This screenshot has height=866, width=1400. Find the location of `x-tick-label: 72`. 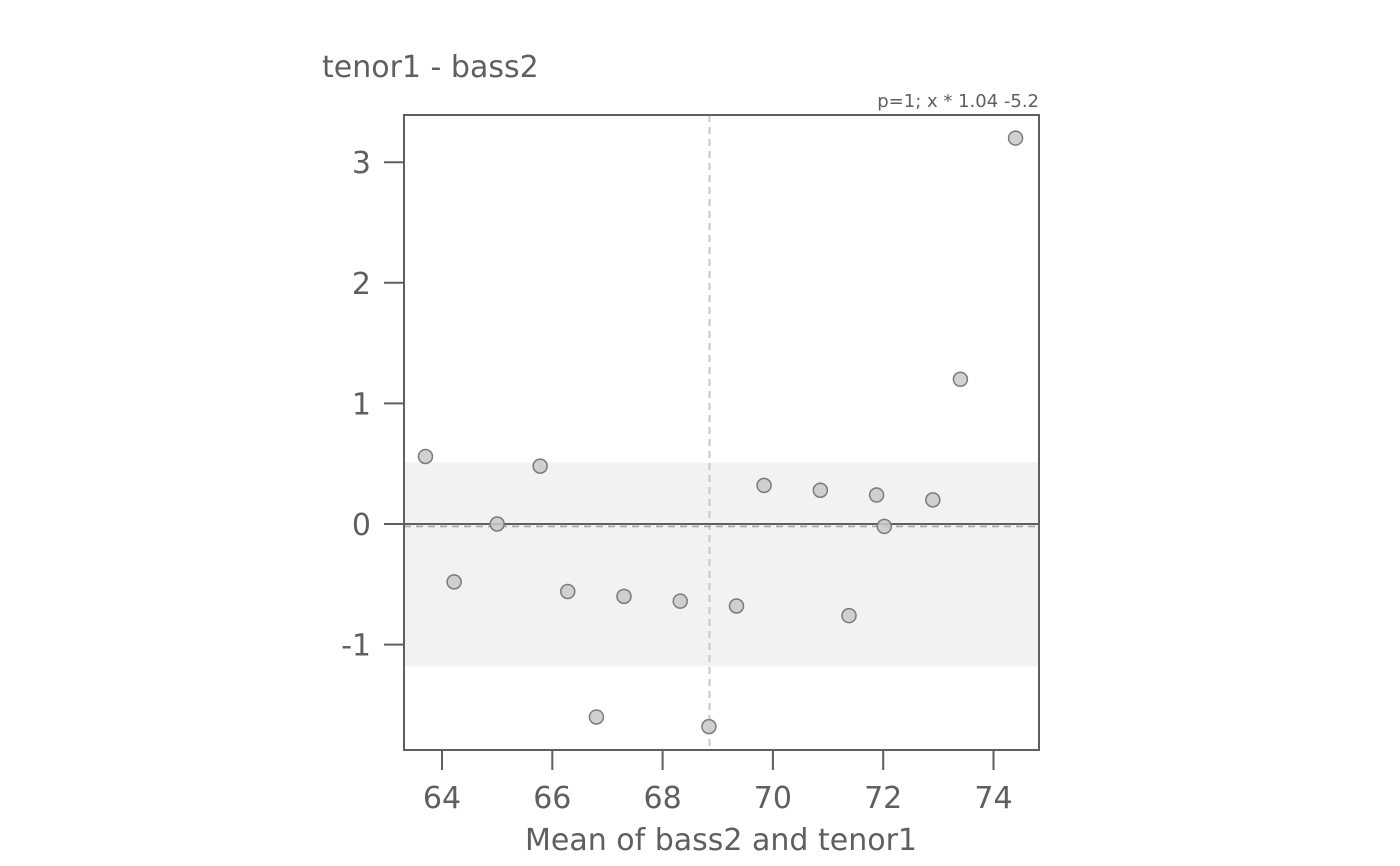

x-tick-label: 72 is located at coordinates (883, 798).